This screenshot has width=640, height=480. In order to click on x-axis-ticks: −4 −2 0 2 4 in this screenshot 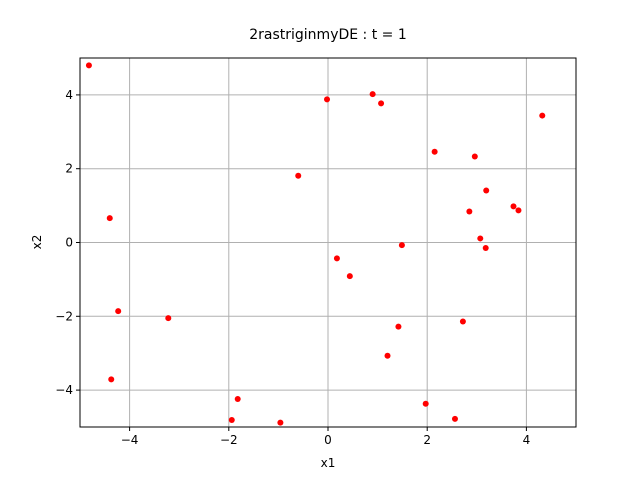, I will do `click(325, 437)`.